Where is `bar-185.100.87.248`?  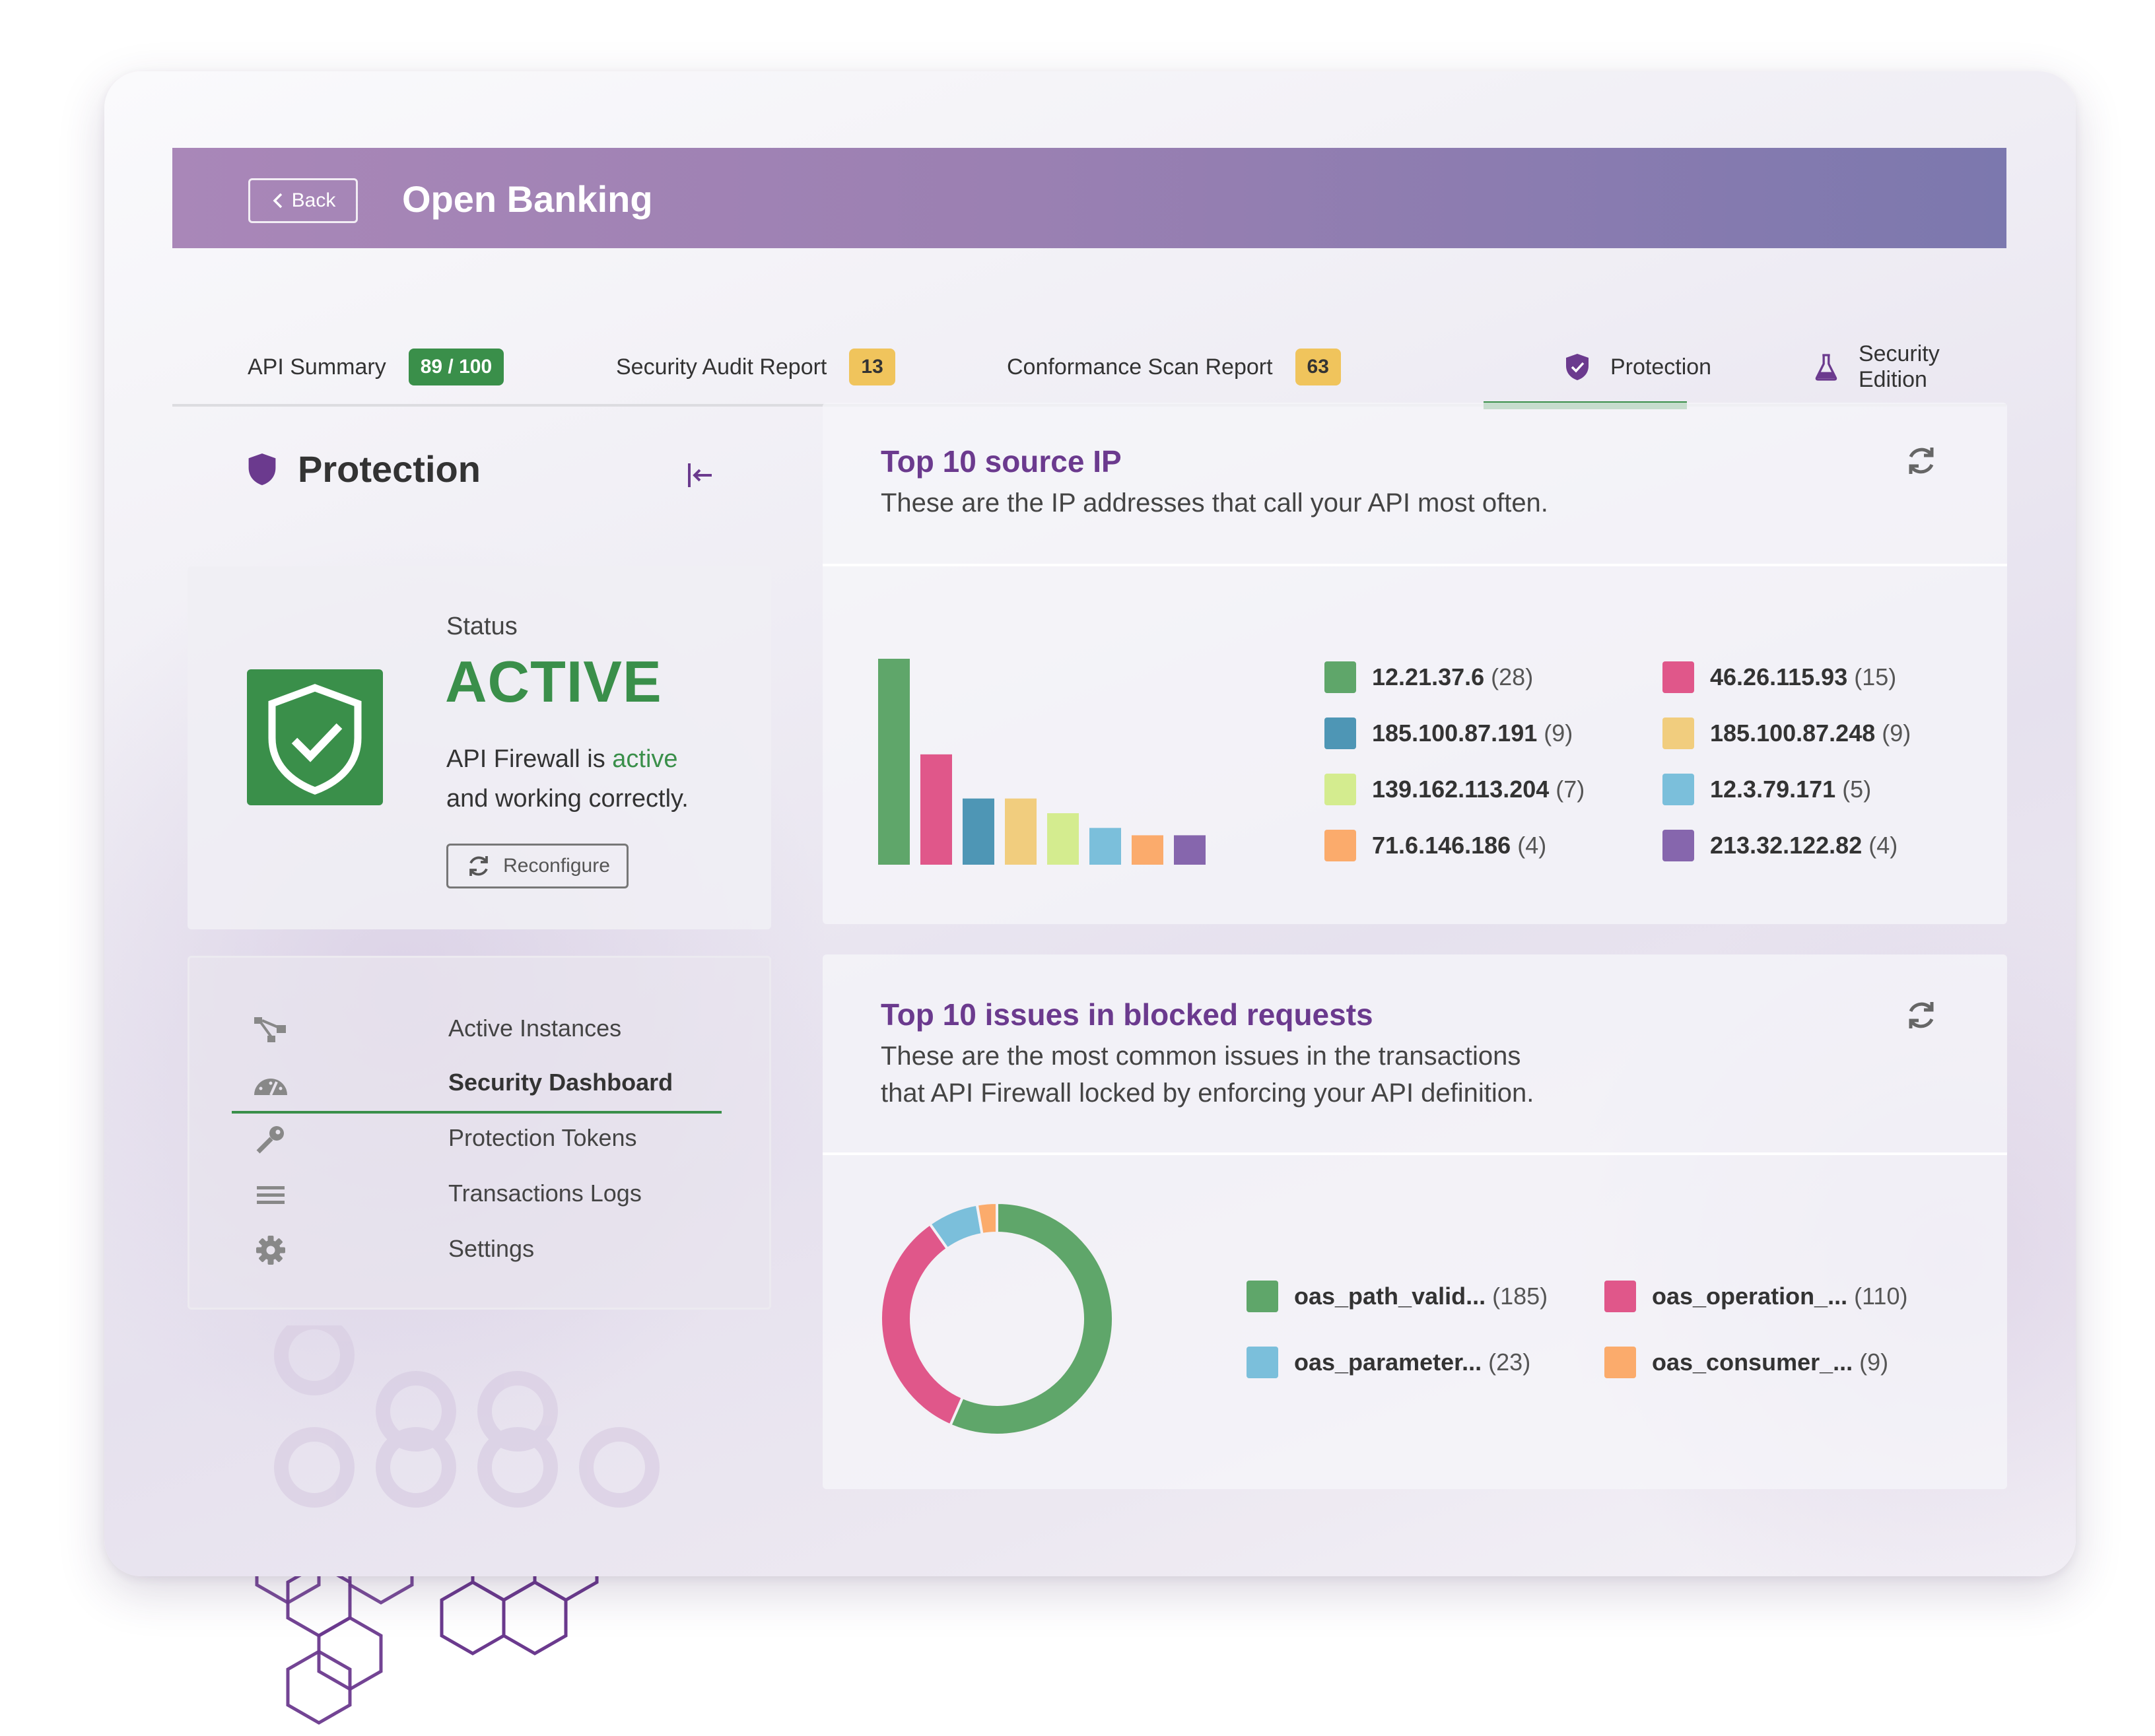 bar-185.100.87.248 is located at coordinates (1021, 831).